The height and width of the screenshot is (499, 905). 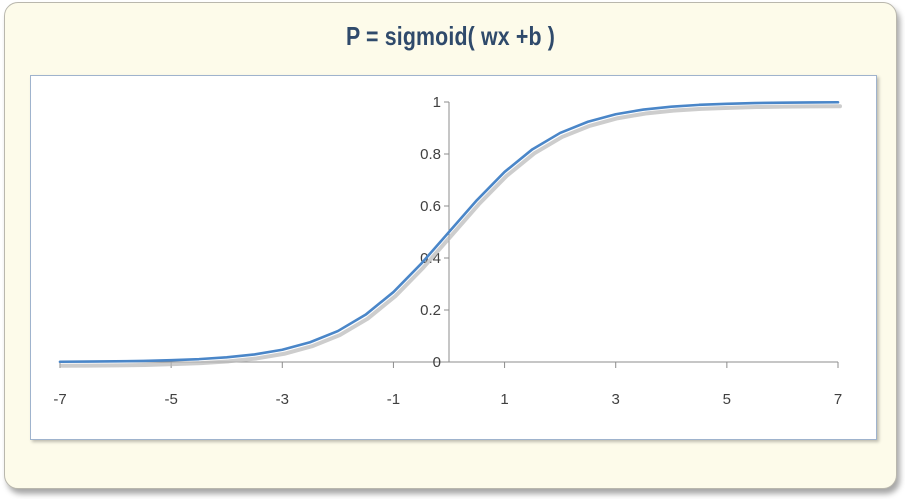 I want to click on y-tick-label: 0, so click(x=437, y=362).